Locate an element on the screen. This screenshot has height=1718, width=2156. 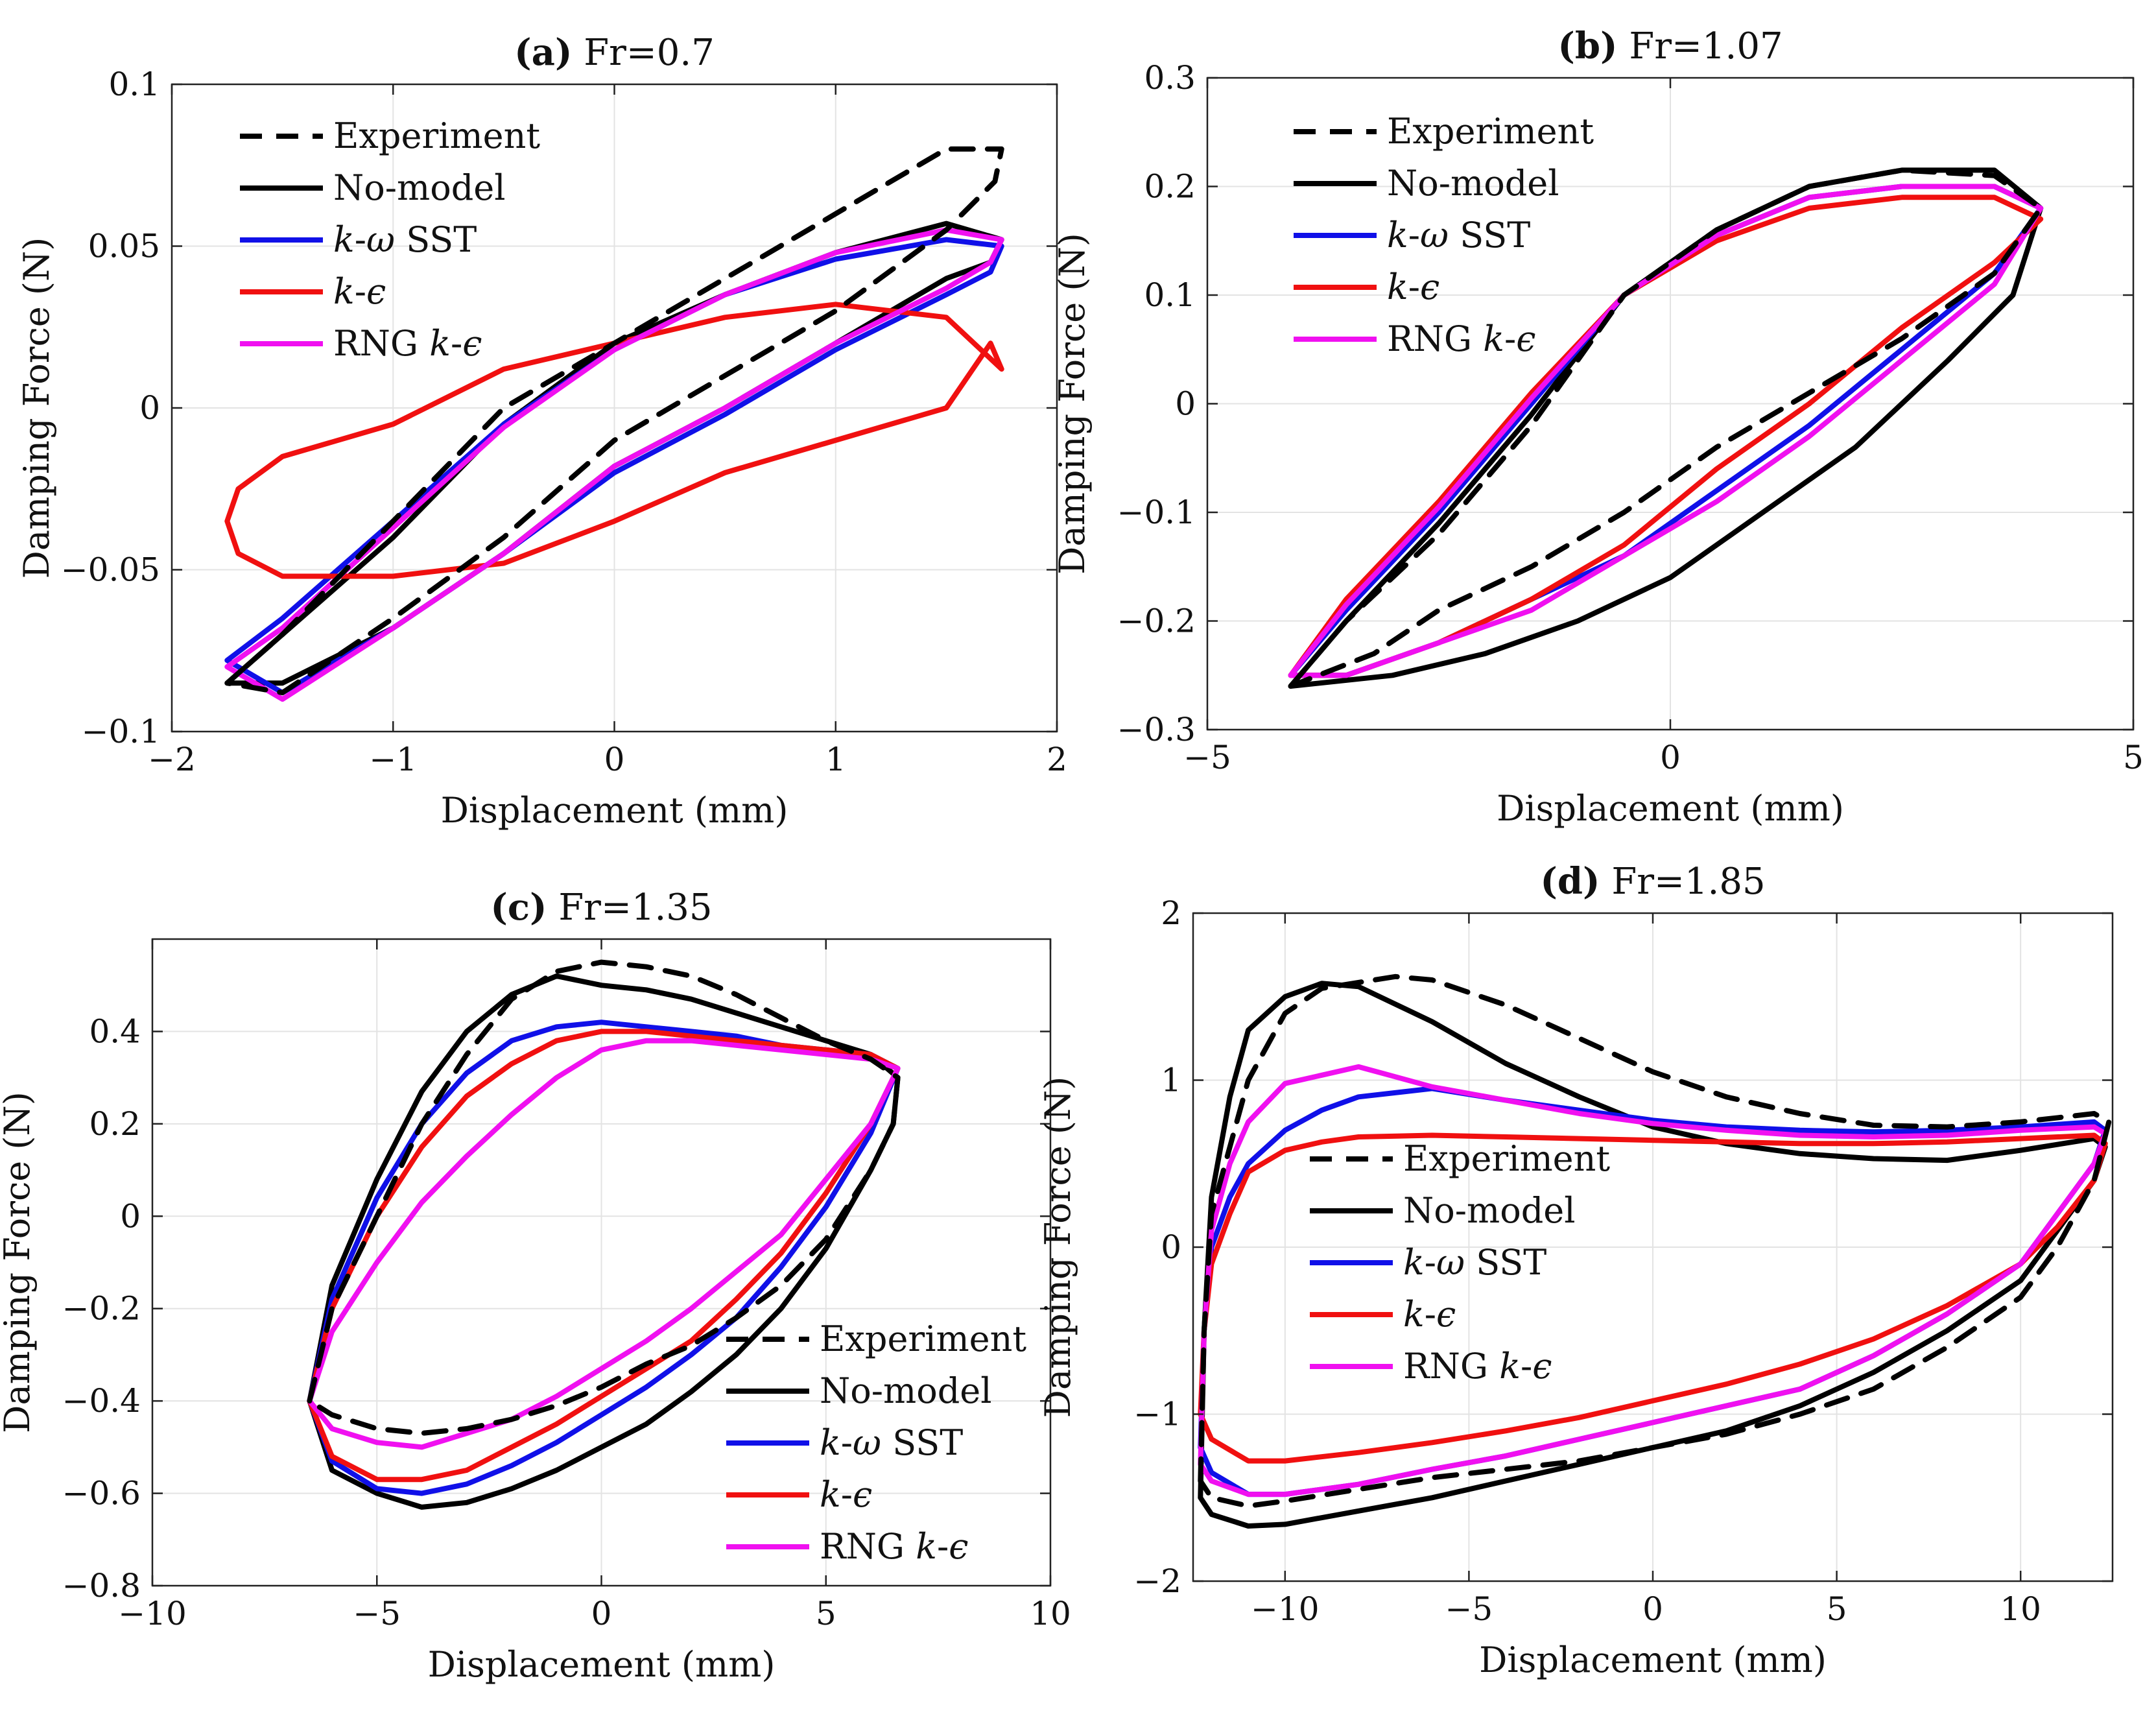
y-tick-label: −0.8 is located at coordinates (101, 1586).